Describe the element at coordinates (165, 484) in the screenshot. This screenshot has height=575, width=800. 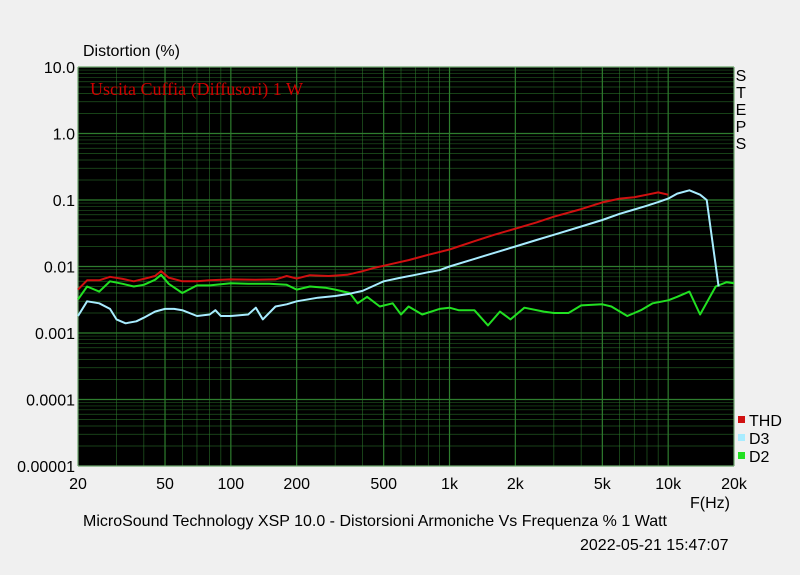
I see `x-tick-label: 50` at that location.